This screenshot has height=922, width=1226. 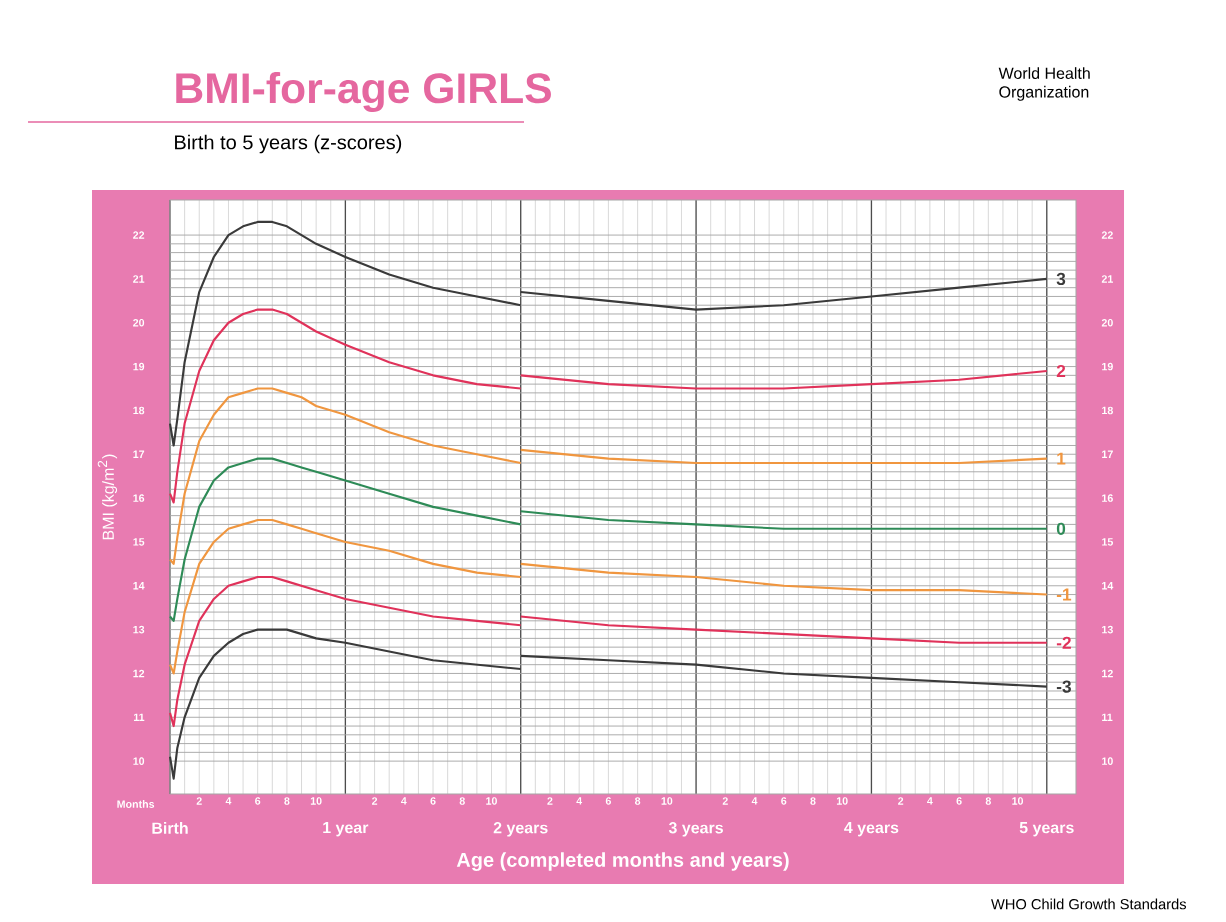 I want to click on x-tick-label: 1 year, so click(x=346, y=829).